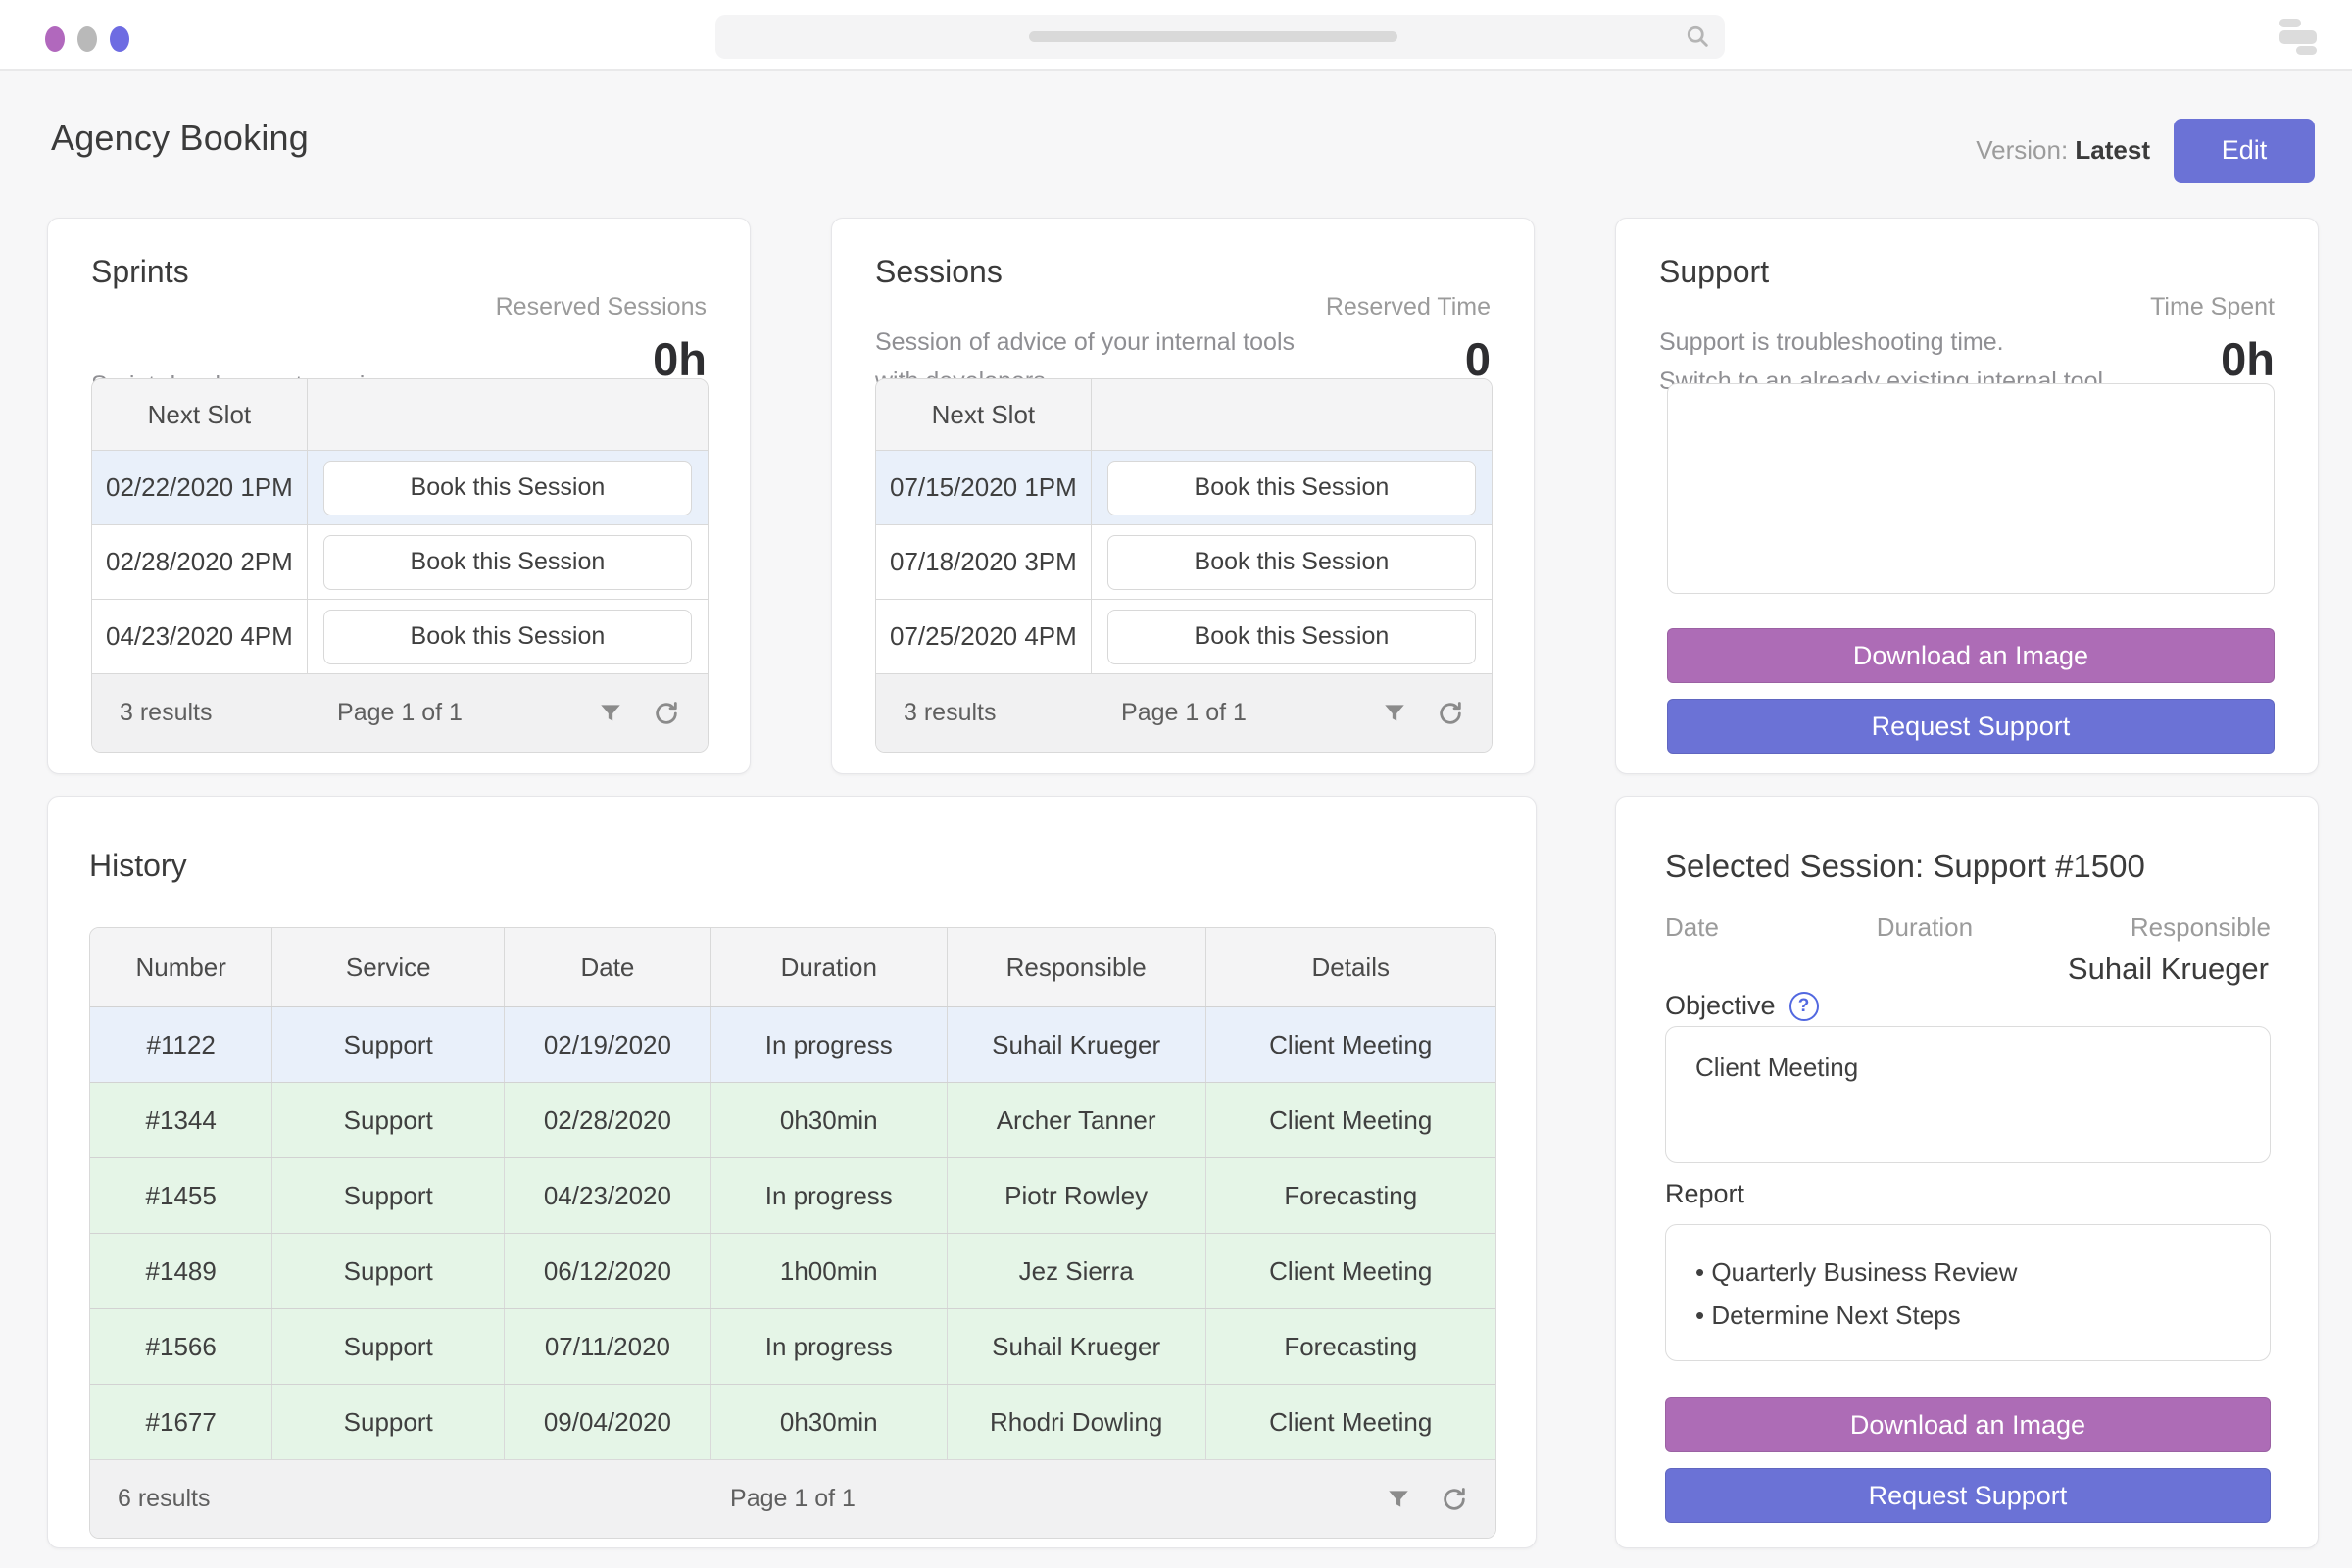  Describe the element at coordinates (1408, 306) in the screenshot. I see `sessions-metric-label: Reserved Time` at that location.